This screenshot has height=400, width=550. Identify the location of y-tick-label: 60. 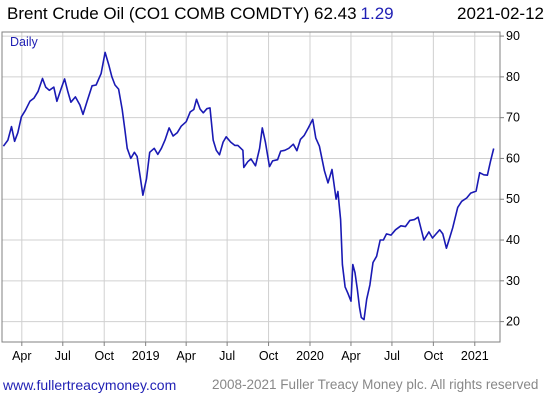
(513, 158).